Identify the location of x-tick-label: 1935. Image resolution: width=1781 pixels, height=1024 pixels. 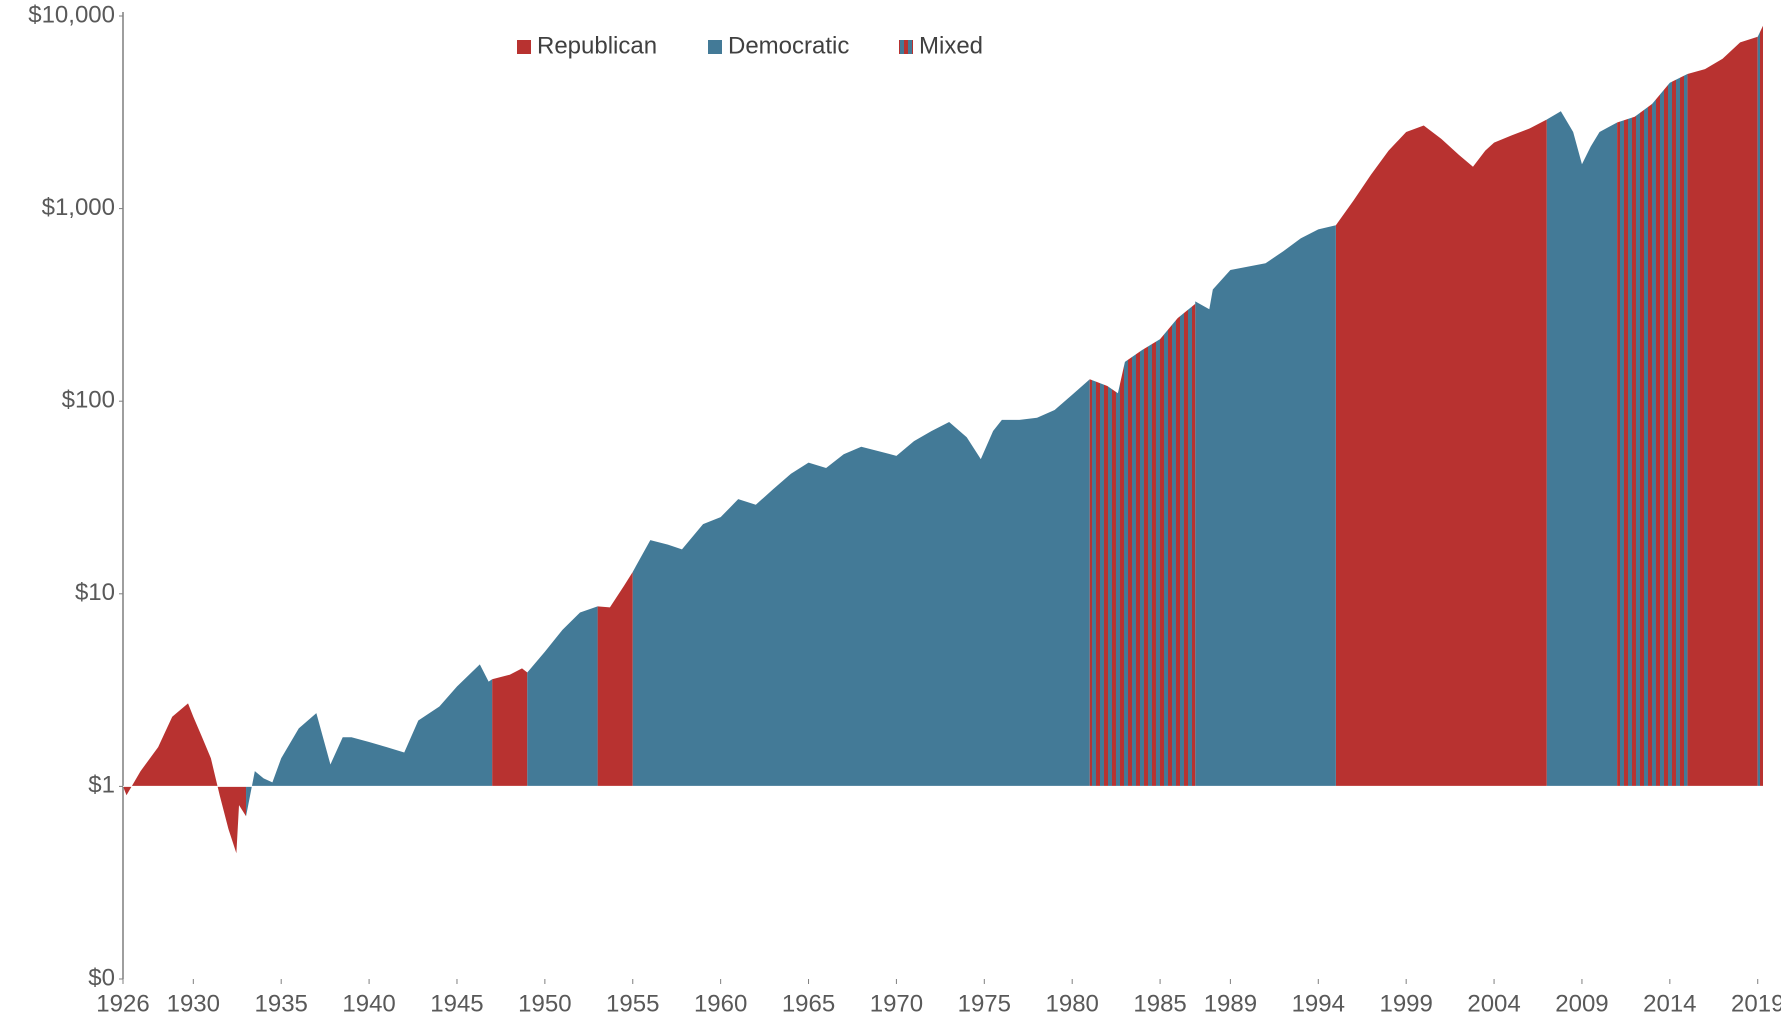
(281, 1003).